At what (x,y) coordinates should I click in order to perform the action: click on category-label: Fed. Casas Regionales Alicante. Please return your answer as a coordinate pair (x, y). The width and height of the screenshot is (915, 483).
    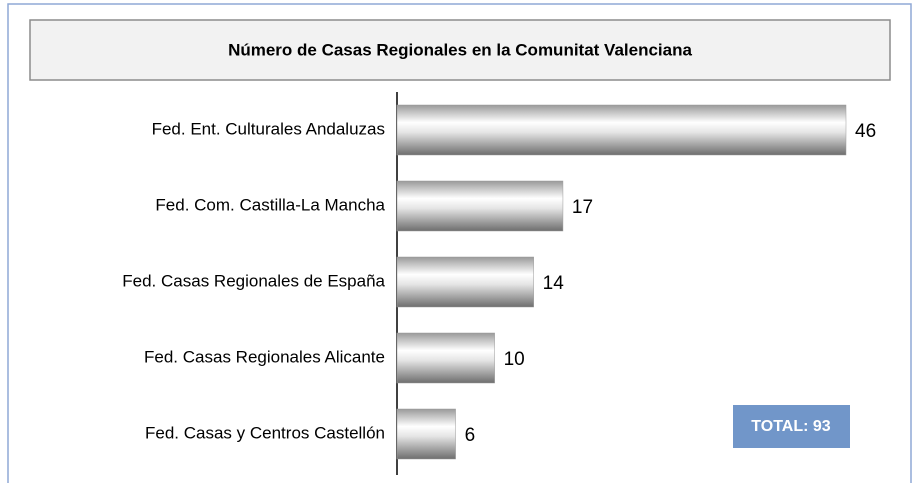
    Looking at the image, I should click on (264, 356).